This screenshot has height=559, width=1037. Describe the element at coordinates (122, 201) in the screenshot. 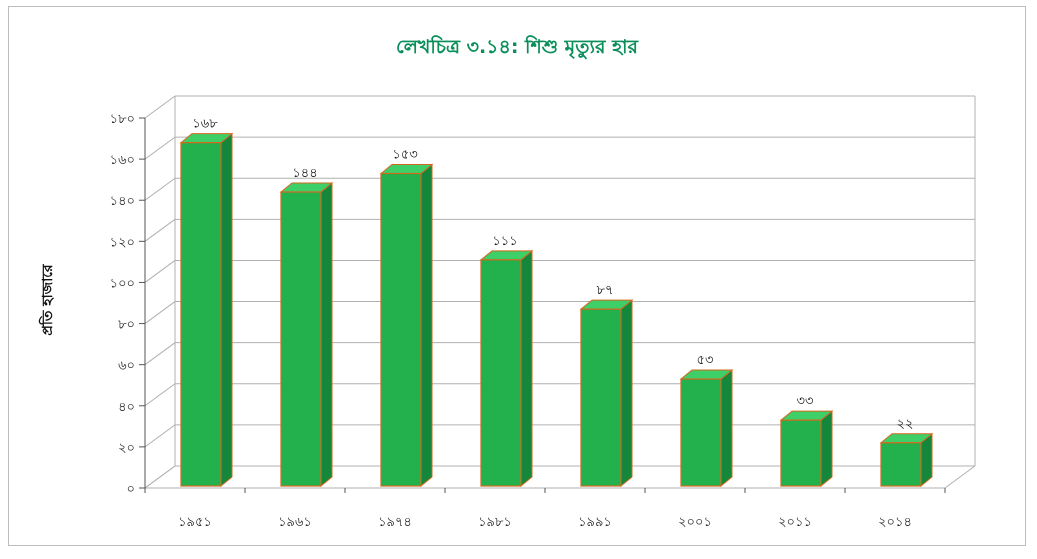

I see `y-tick-label: ১৪০` at that location.